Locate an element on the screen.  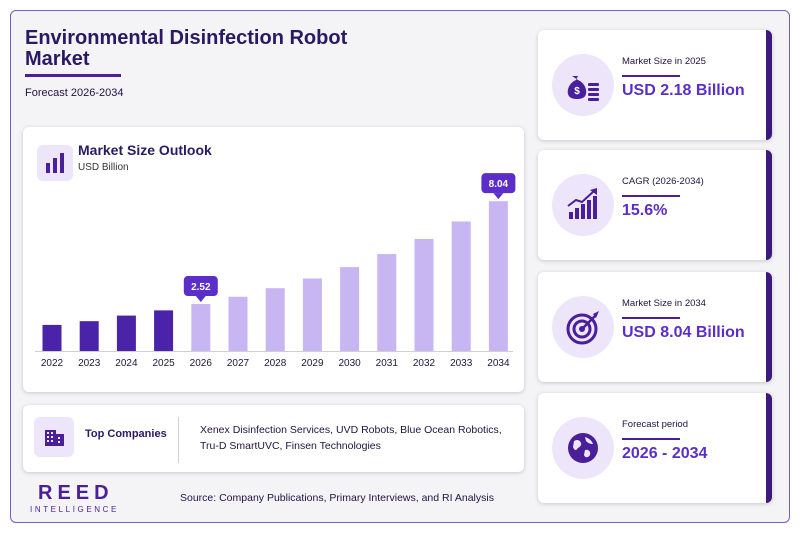
x-tick-label: 2027 is located at coordinates (238, 363).